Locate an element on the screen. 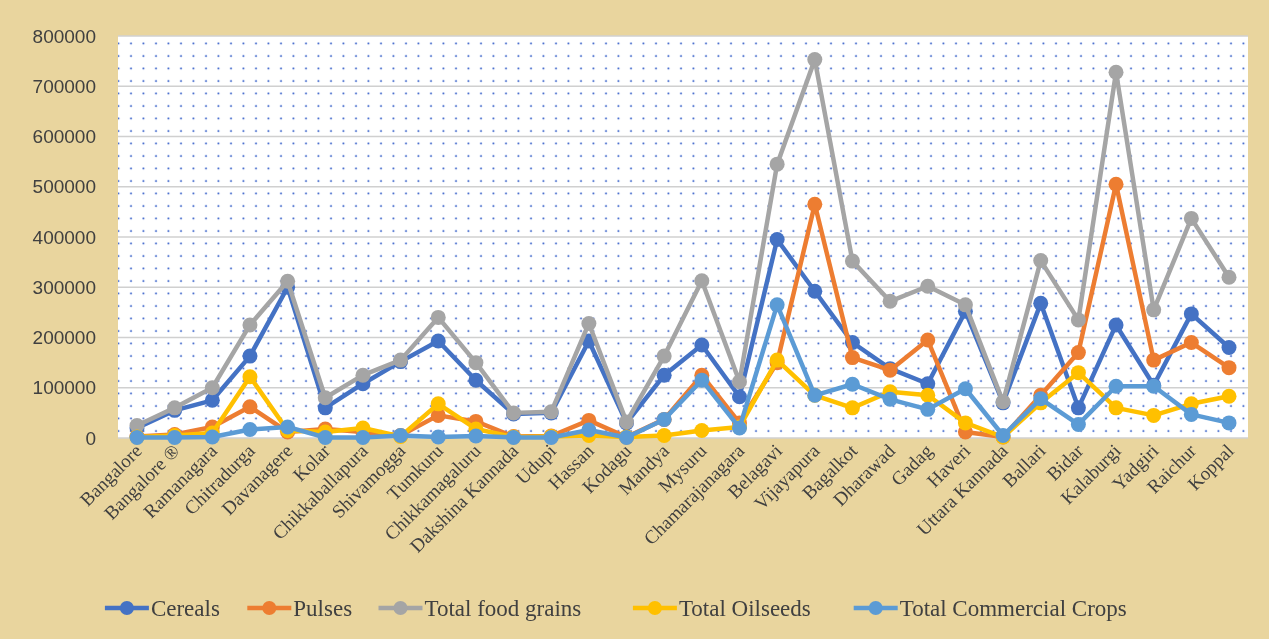 The width and height of the screenshot is (1269, 639). y-tick-label: 800000 is located at coordinates (64, 36).